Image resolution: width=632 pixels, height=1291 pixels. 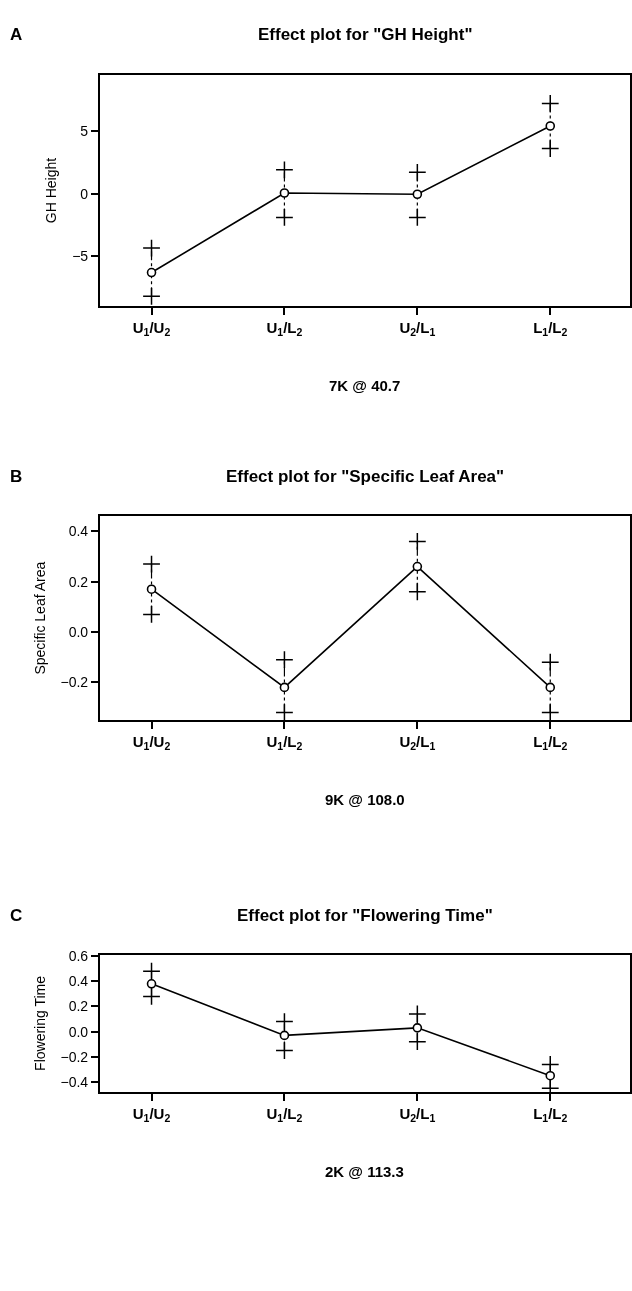 What do you see at coordinates (78, 955) in the screenshot?
I see `y-tick-label: 0.6` at bounding box center [78, 955].